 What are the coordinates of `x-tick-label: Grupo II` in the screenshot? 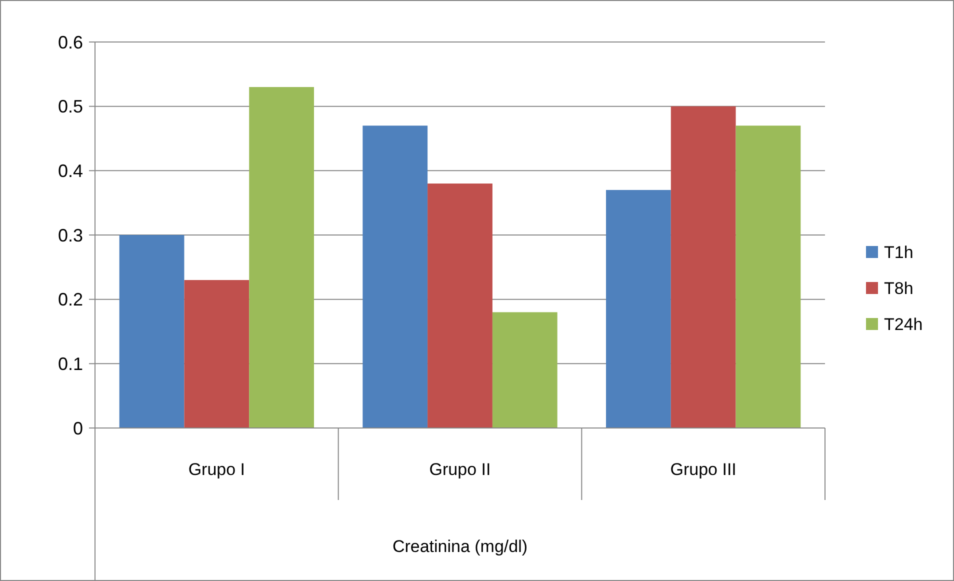 It's located at (460, 469).